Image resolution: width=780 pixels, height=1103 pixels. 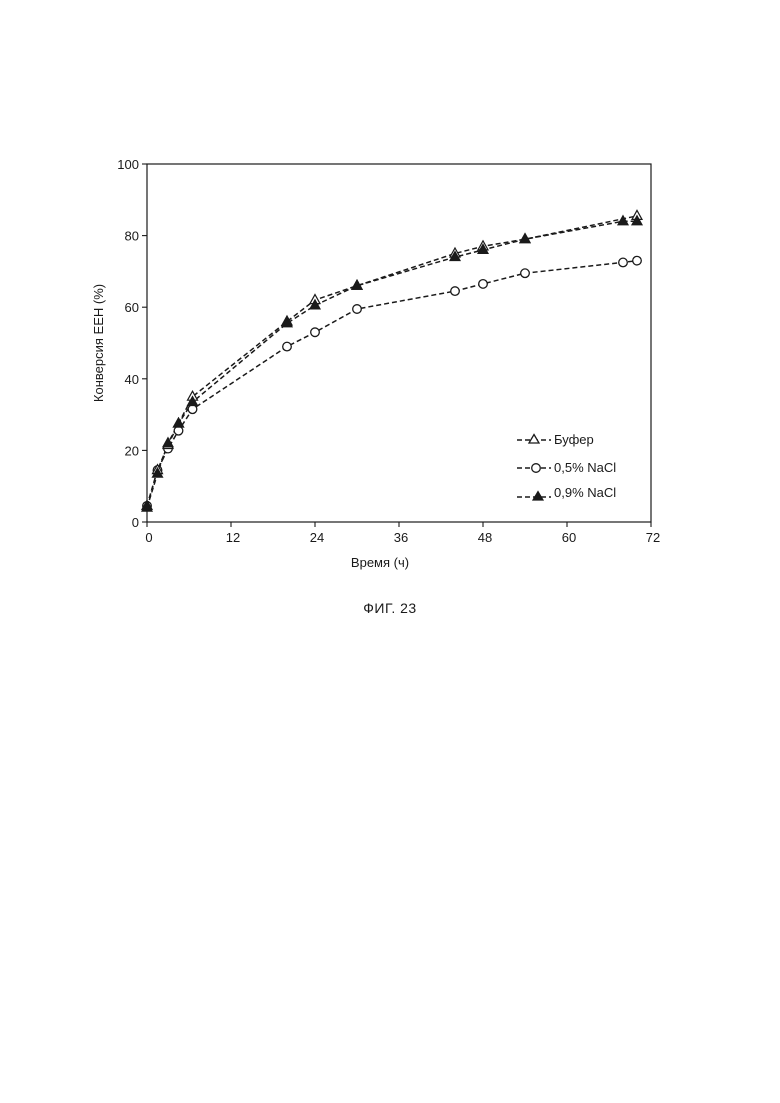 I want to click on x-axis-title: Время (ч), so click(x=380, y=562).